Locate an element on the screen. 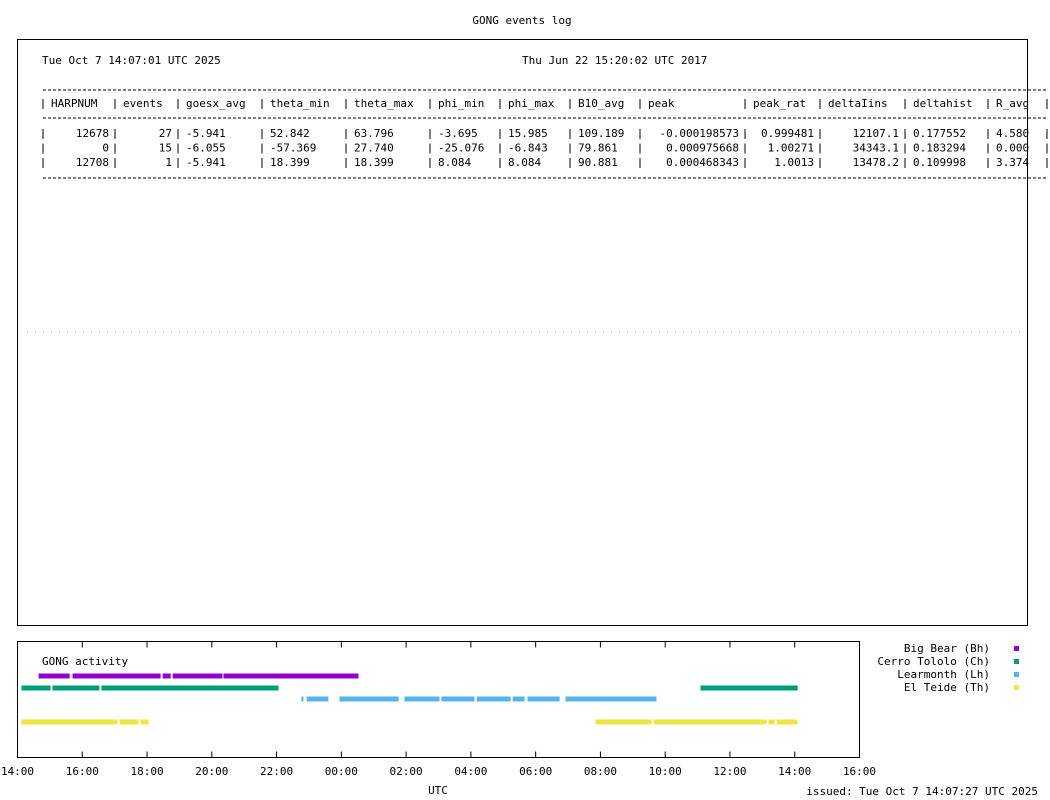  table-cell: 0.000 is located at coordinates (1012, 148).